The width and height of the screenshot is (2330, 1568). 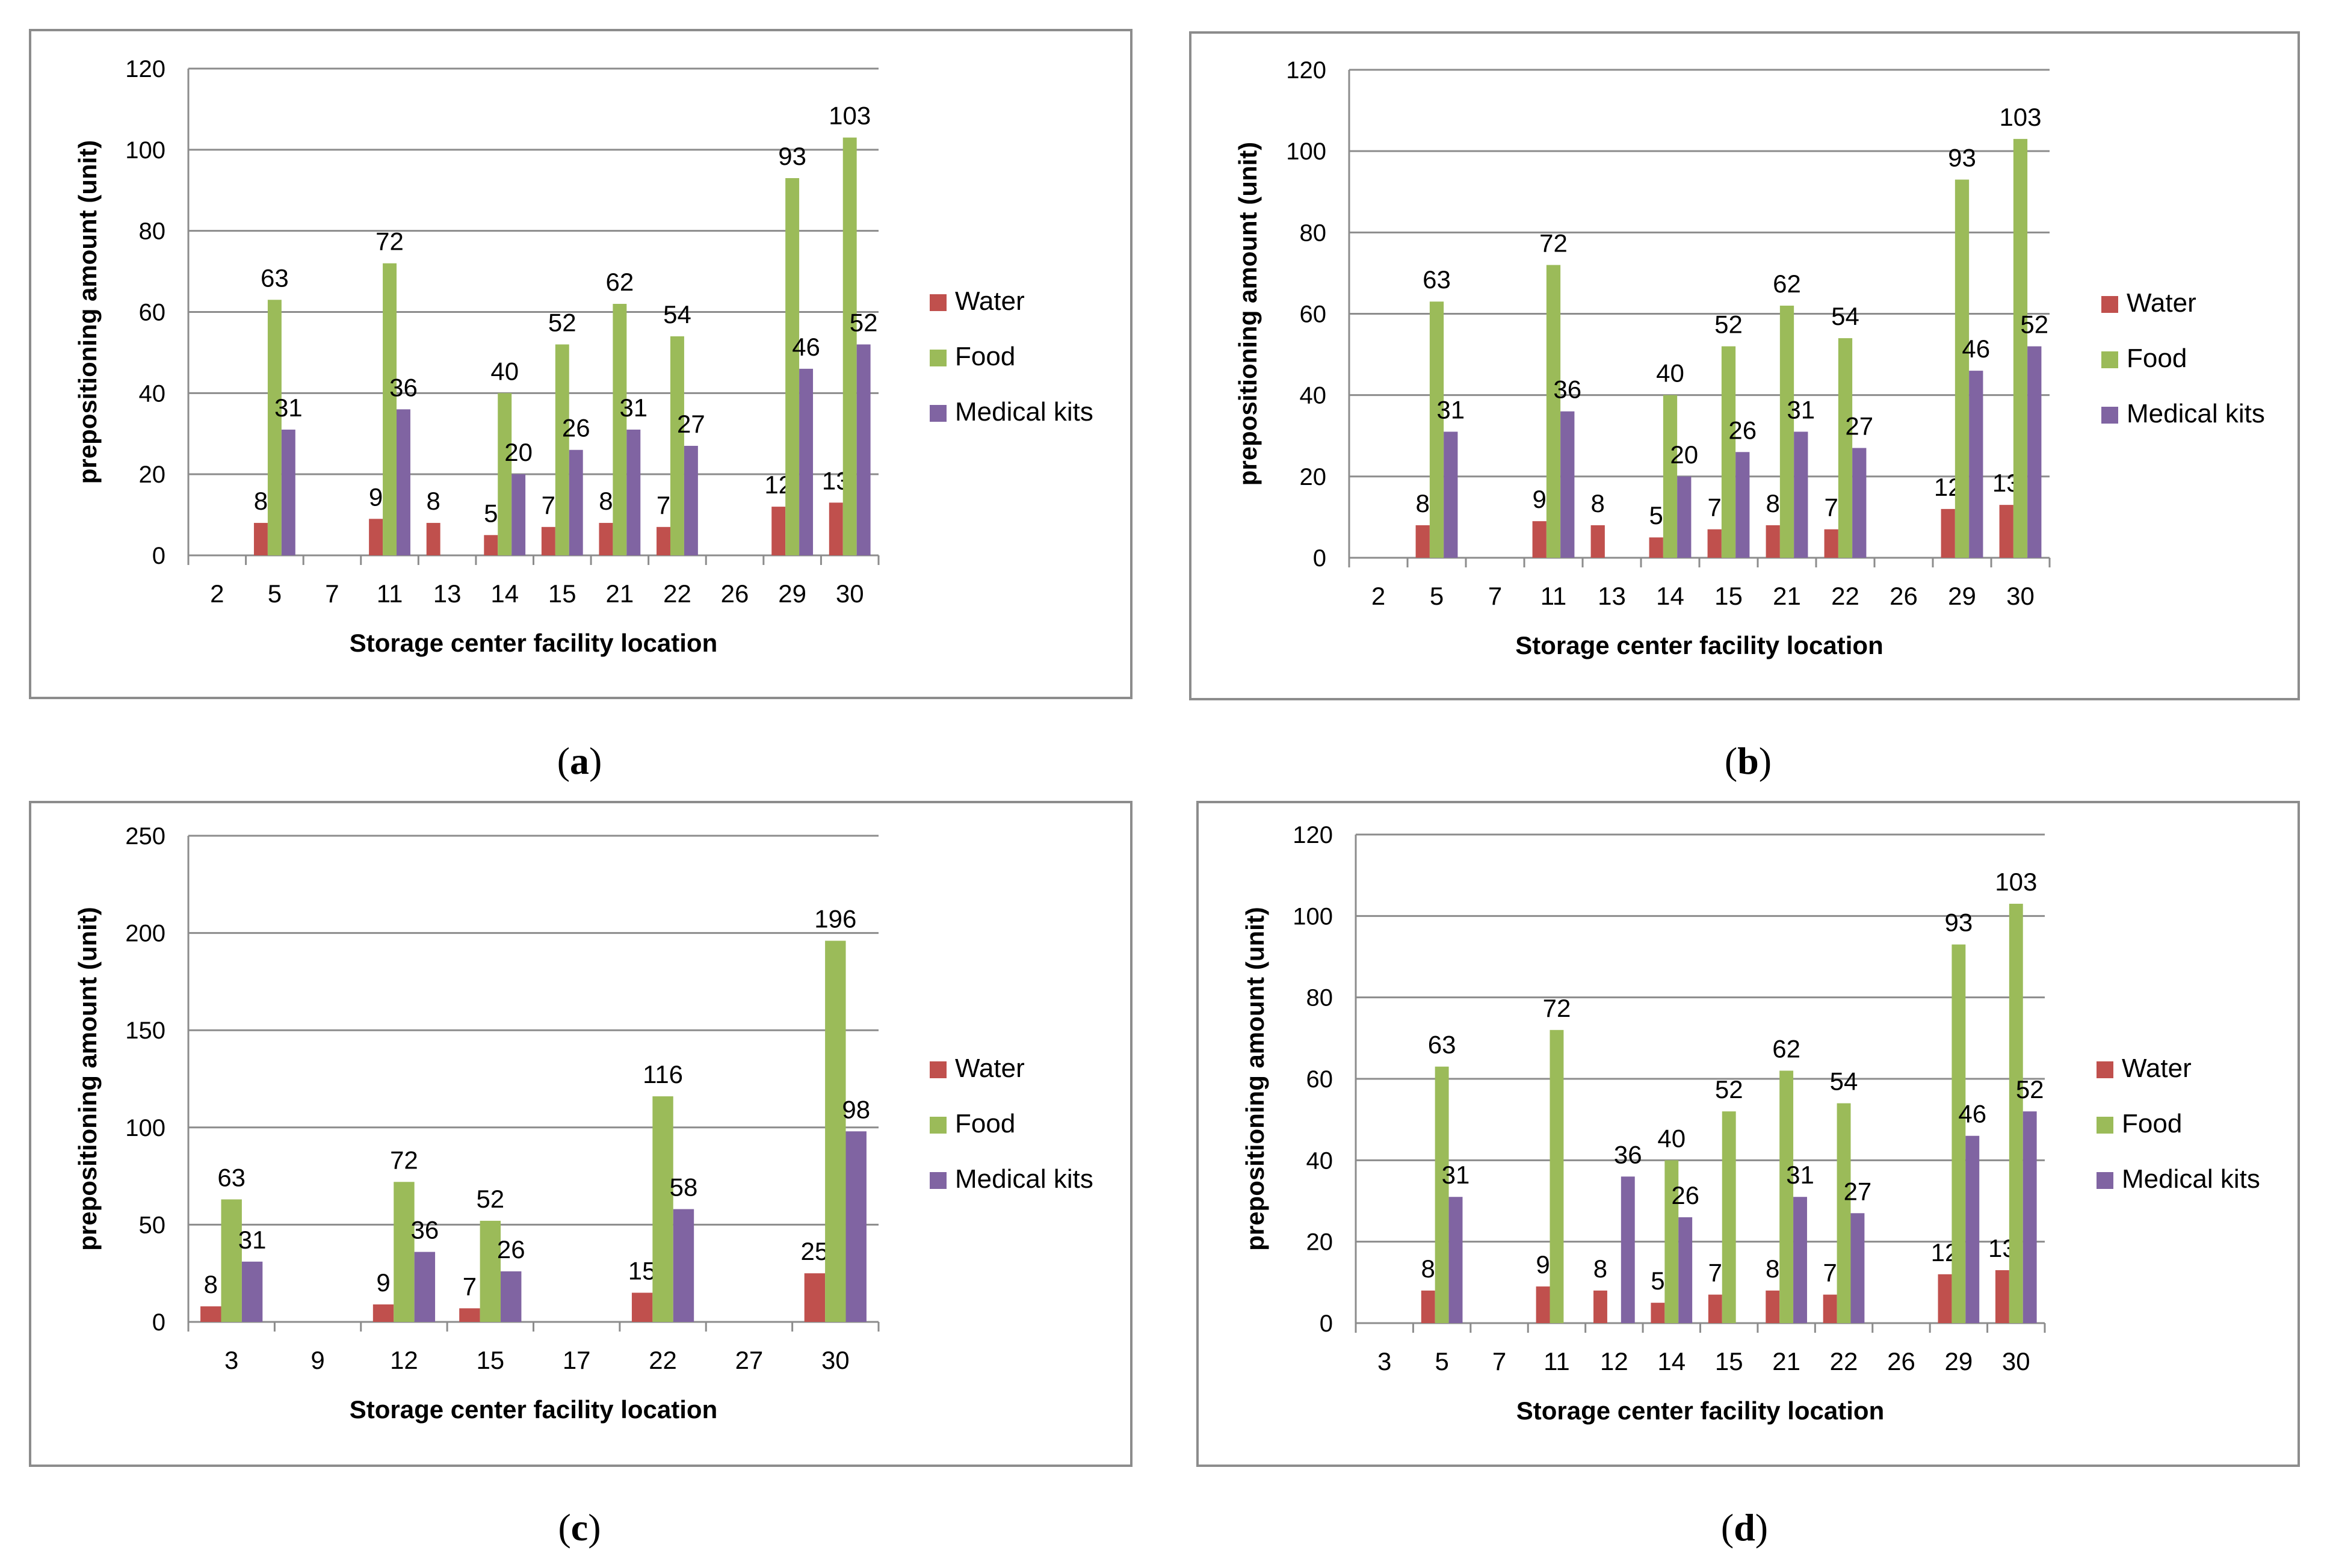 I want to click on y-tick-label: 20, so click(x=152, y=474).